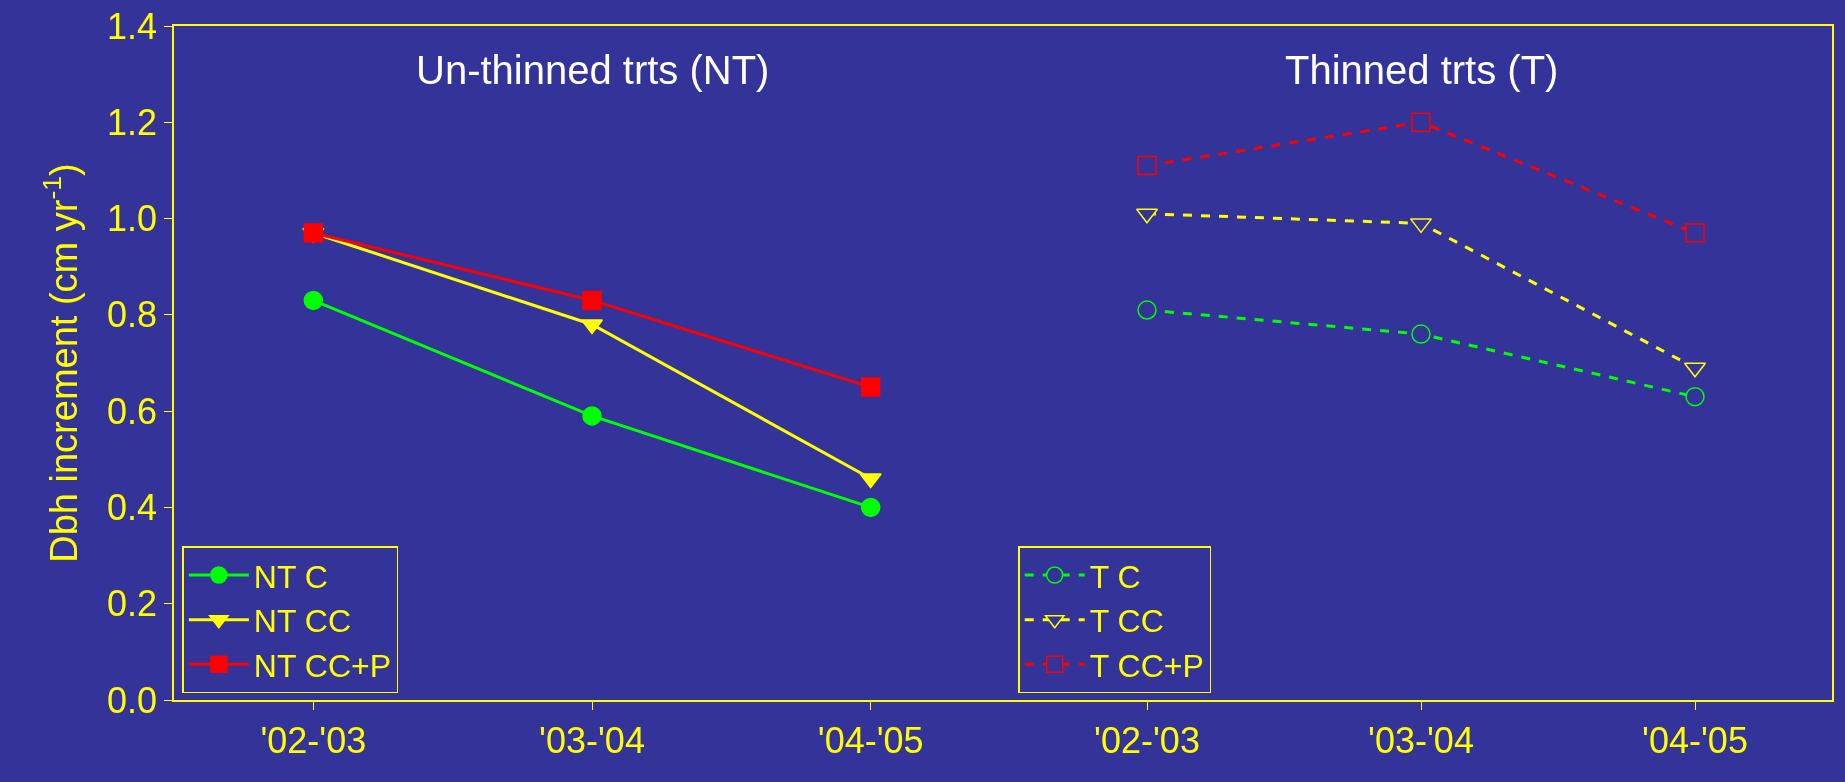 The width and height of the screenshot is (1845, 782). What do you see at coordinates (1422, 70) in the screenshot?
I see `text: Thinned trts (T)` at bounding box center [1422, 70].